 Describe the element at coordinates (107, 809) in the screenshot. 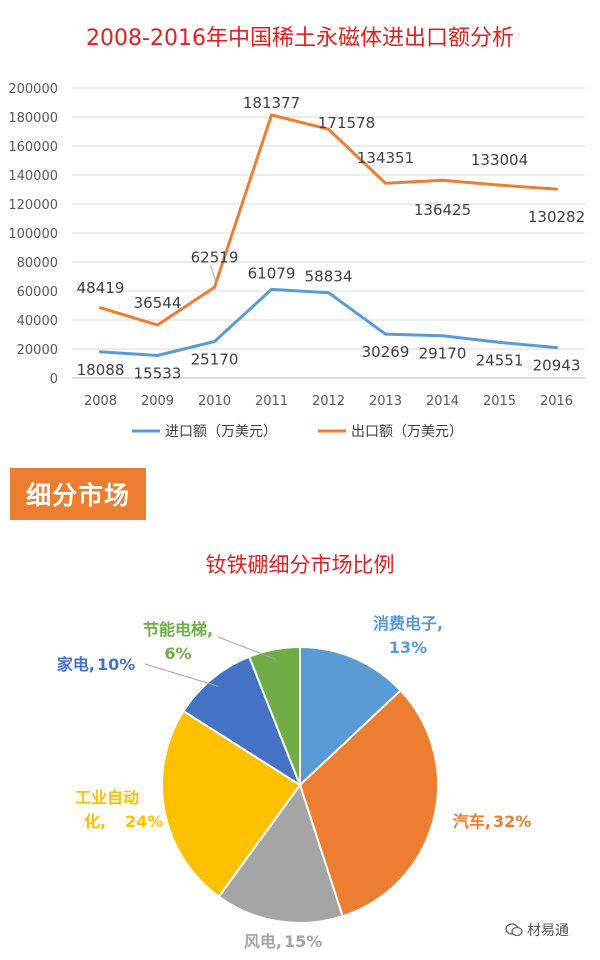

I see `slice-label-name: 工业自动化,` at that location.